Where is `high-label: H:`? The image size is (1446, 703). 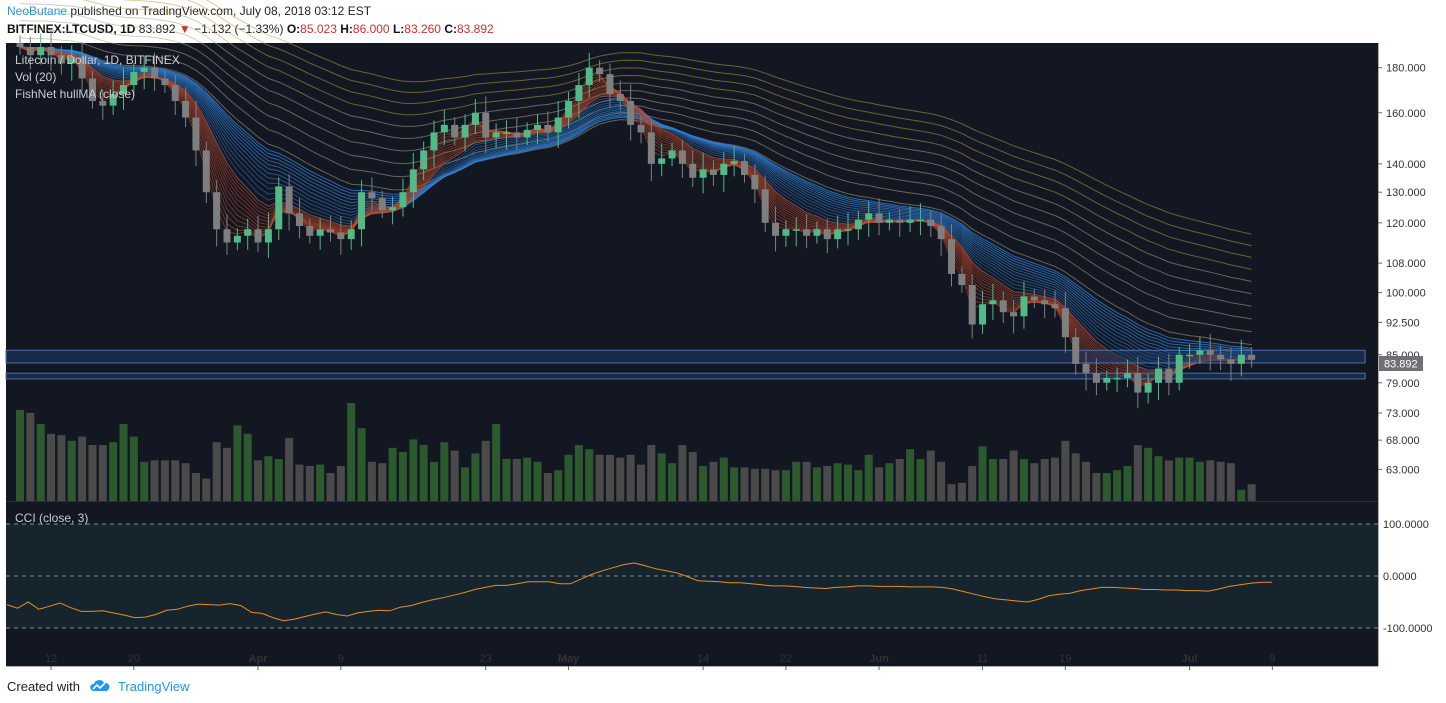 high-label: H: is located at coordinates (346, 29).